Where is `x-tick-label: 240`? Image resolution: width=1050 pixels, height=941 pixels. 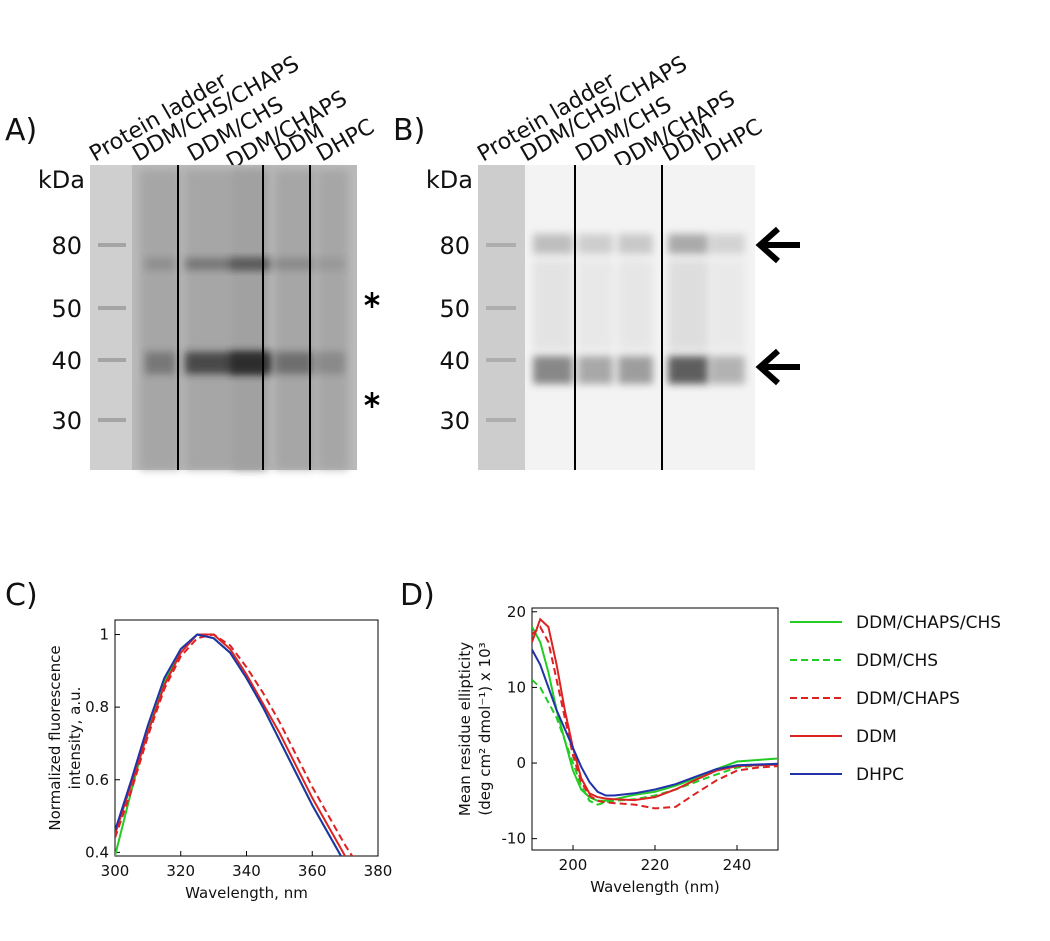 x-tick-label: 240 is located at coordinates (737, 865).